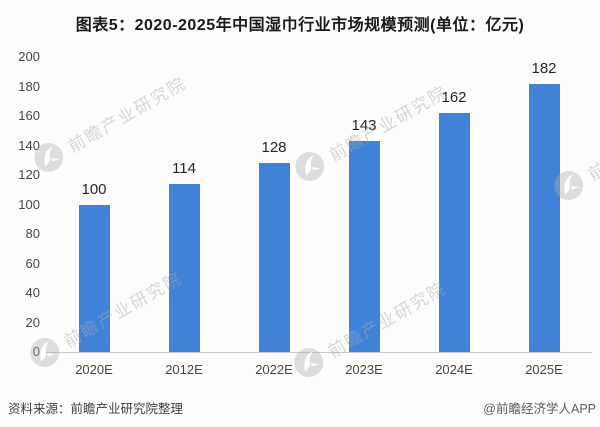 The image size is (600, 427). I want to click on bar-value-label: 182, so click(544, 68).